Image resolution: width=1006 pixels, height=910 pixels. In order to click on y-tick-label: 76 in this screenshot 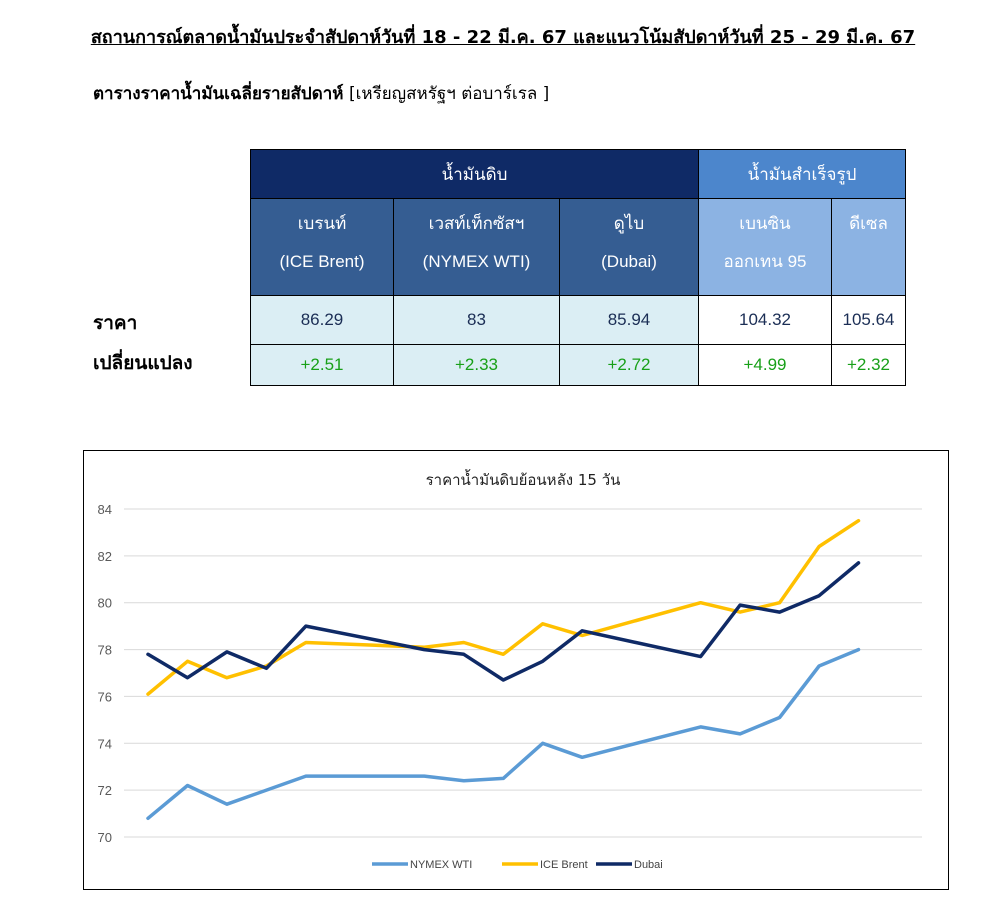, I will do `click(105, 696)`.